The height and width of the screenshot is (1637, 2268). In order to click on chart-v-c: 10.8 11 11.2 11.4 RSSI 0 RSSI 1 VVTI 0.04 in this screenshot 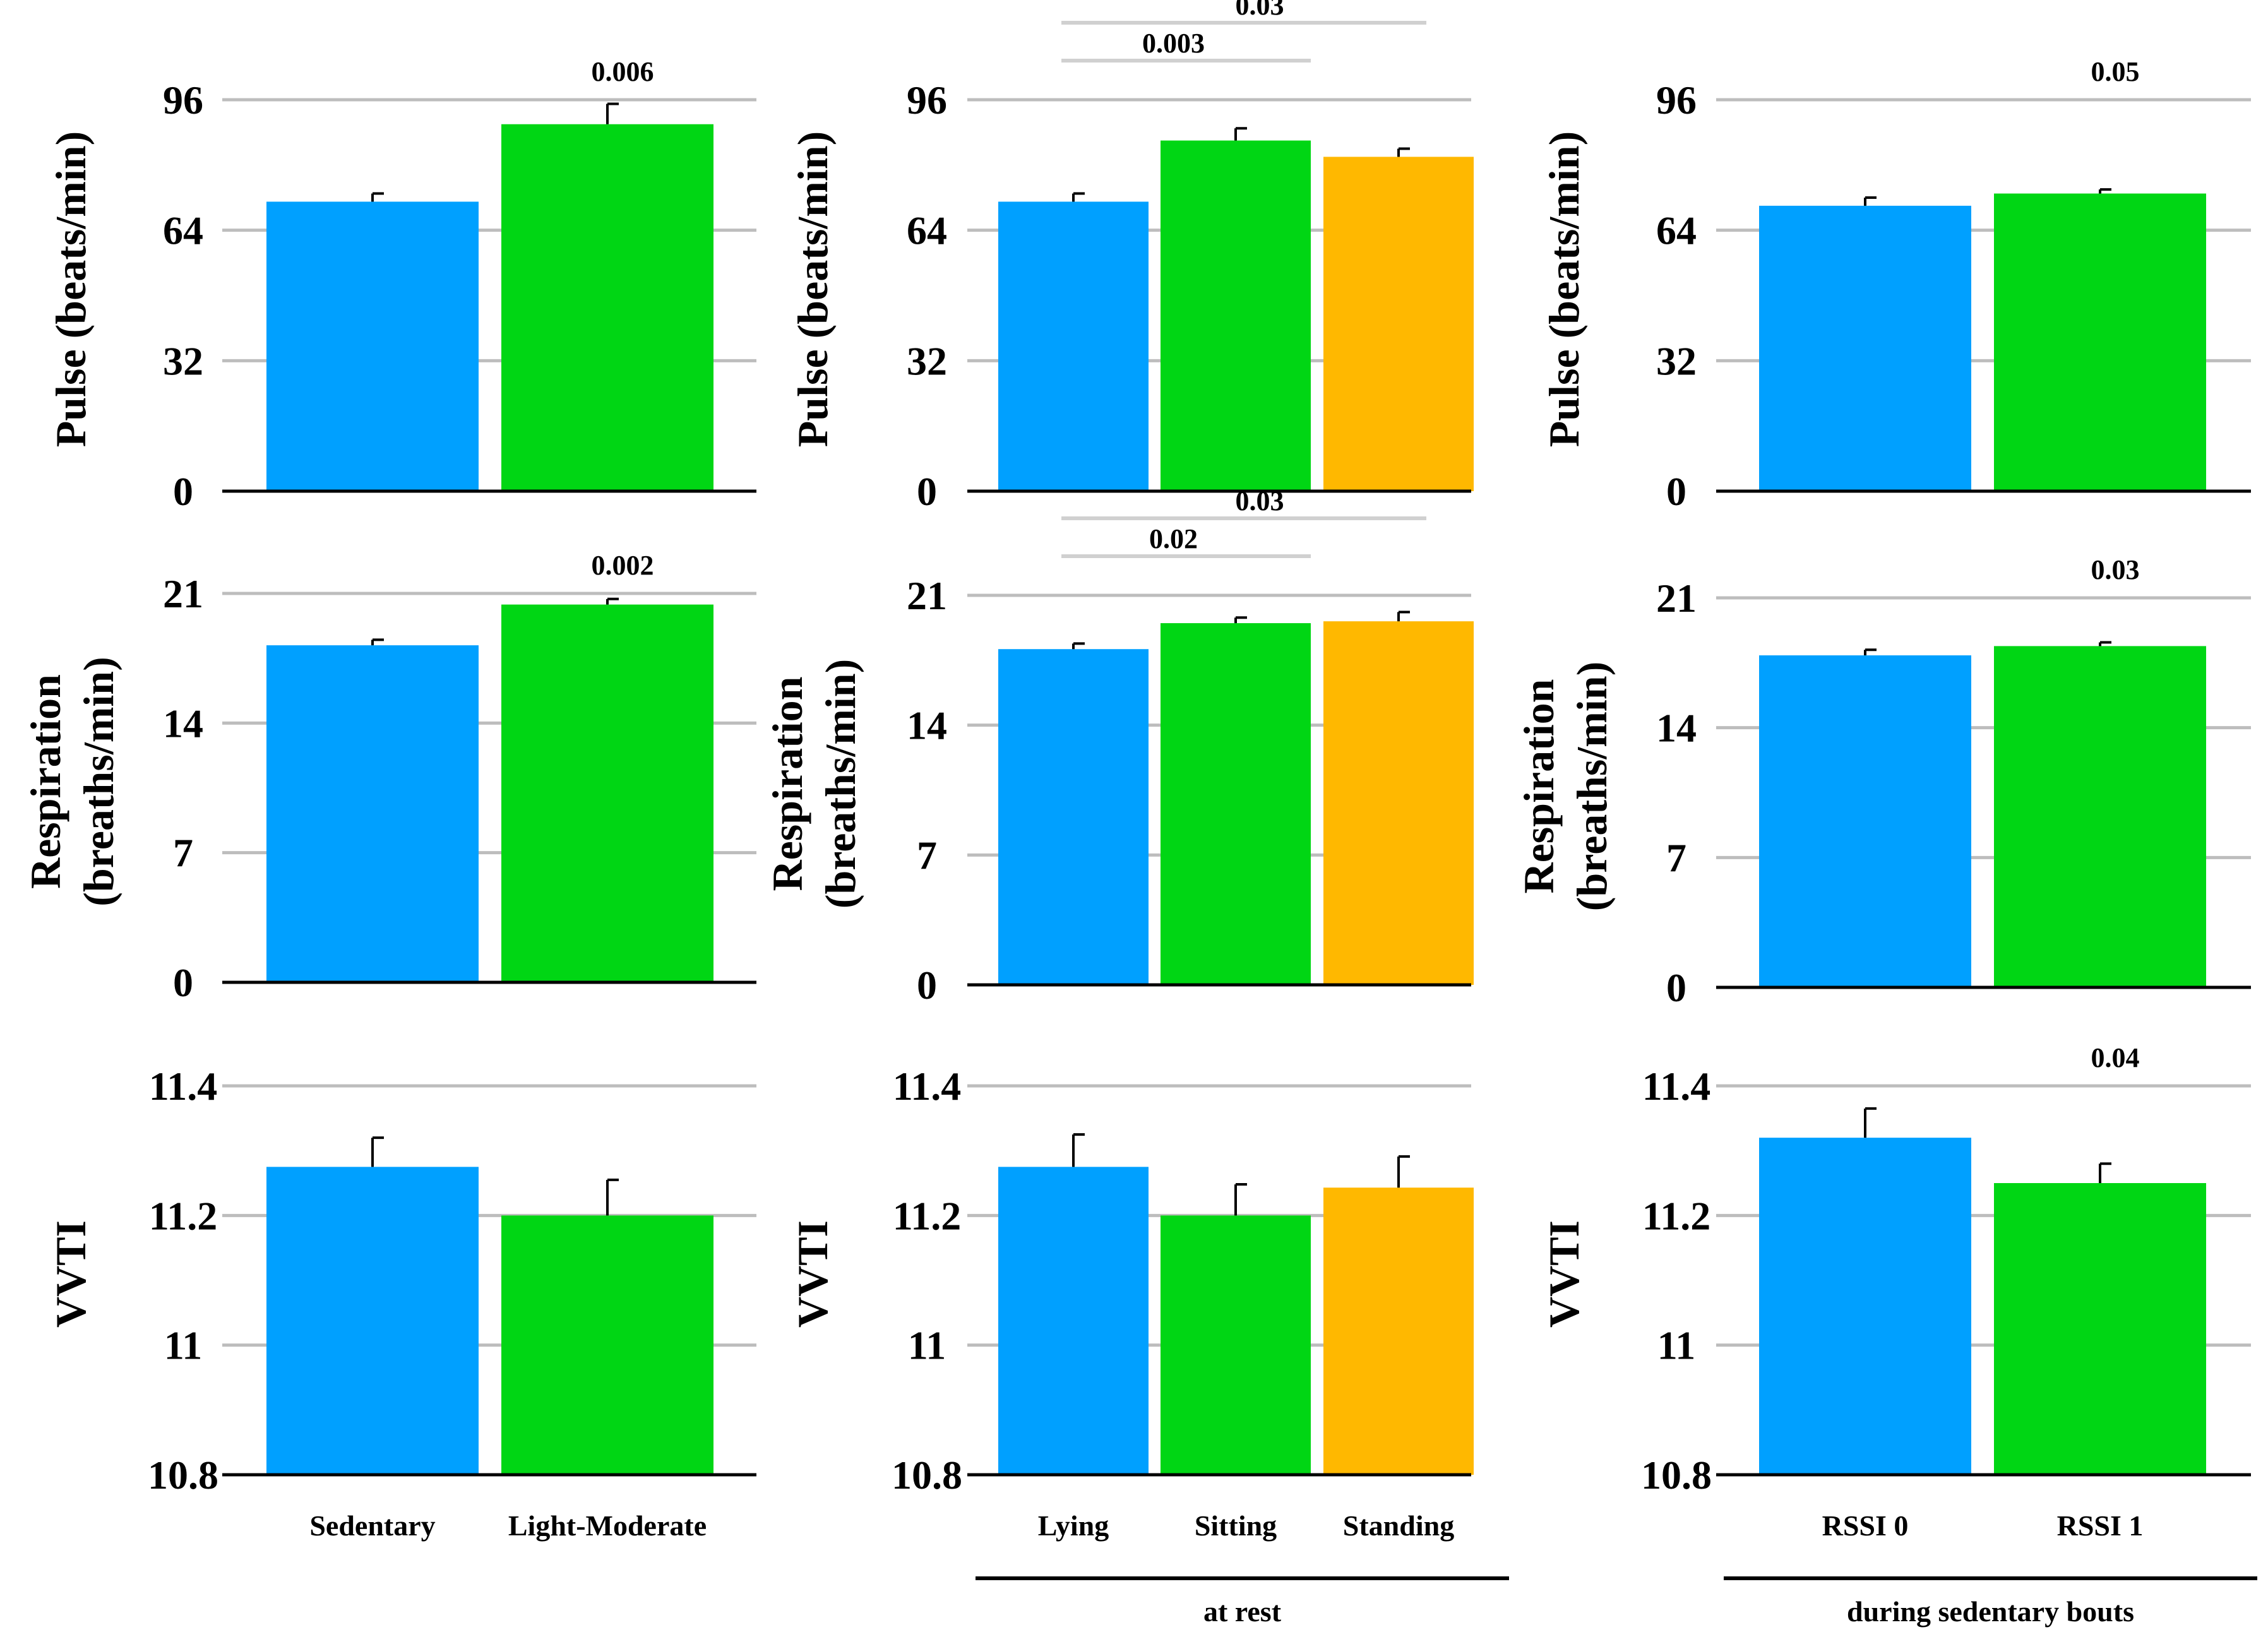, I will do `click(1895, 1292)`.